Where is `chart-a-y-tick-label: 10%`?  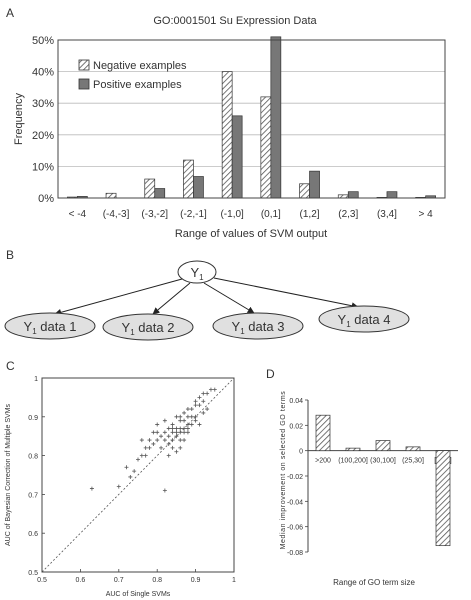 chart-a-y-tick-label: 10% is located at coordinates (43, 167).